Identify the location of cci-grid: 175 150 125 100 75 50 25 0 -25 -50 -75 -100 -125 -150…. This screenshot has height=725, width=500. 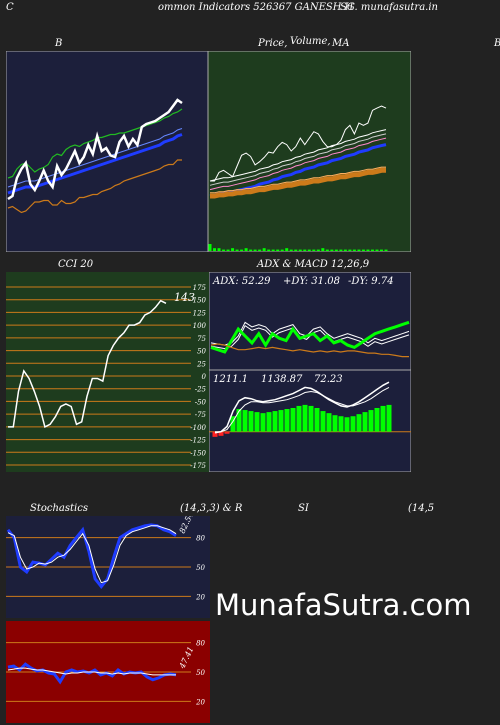
(106, 377).